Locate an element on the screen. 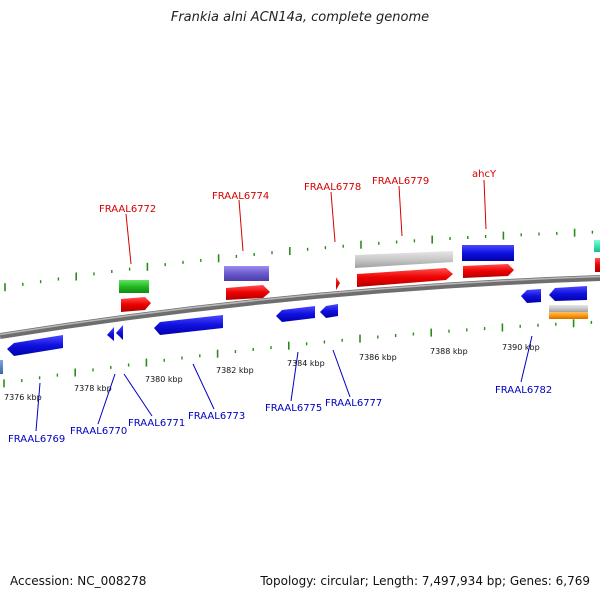 This screenshot has height=600, width=600. gene-fraal6769 is located at coordinates (35, 345).